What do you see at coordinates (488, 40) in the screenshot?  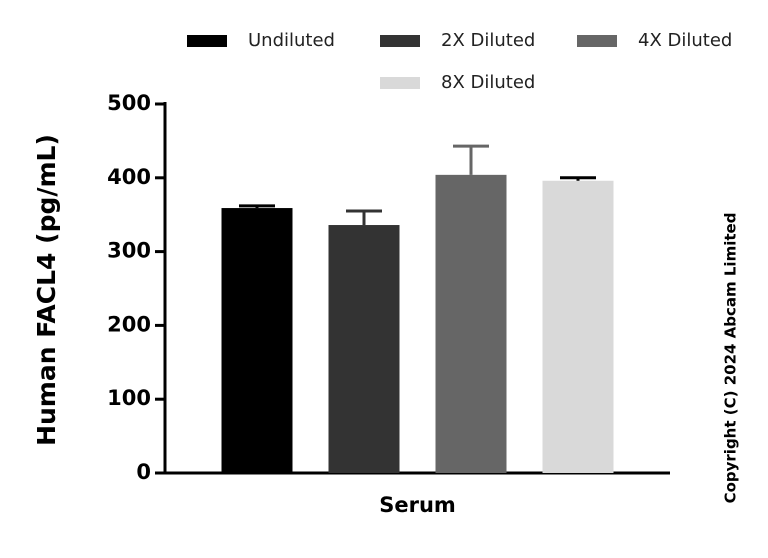 I see `legend-label: 2X Diluted` at bounding box center [488, 40].